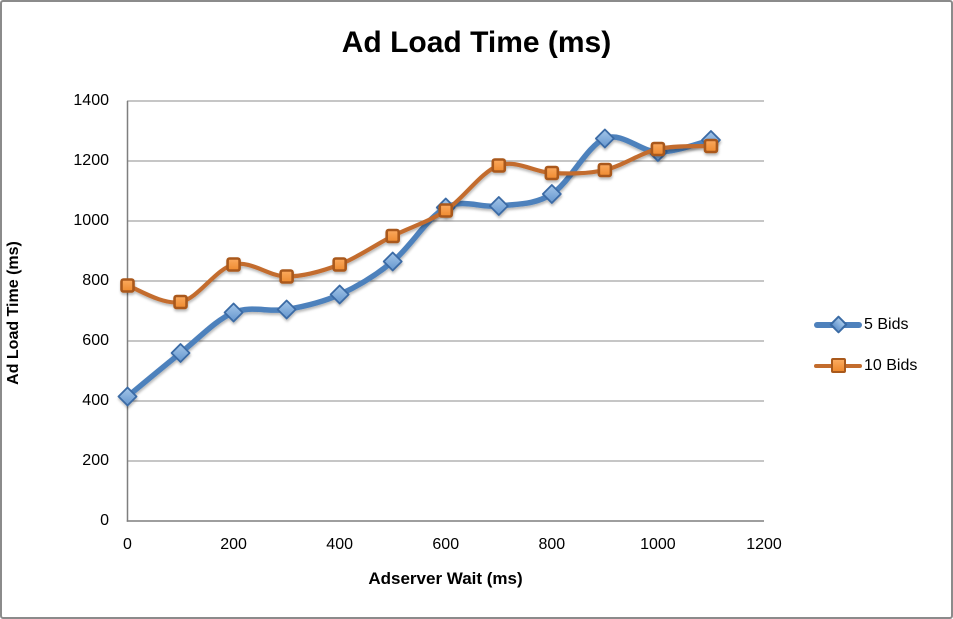 This screenshot has width=953, height=619. I want to click on marker-10-bids-x0, so click(127, 285).